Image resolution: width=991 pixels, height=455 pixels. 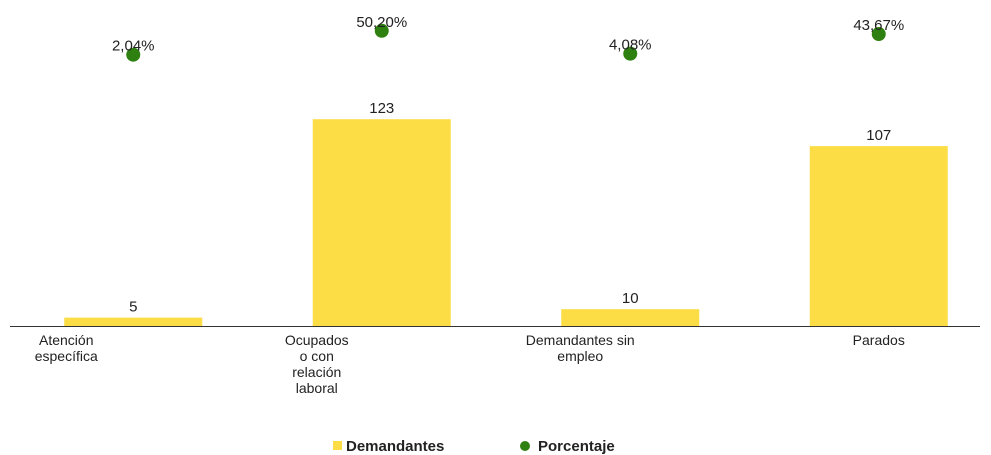 What do you see at coordinates (395, 446) in the screenshot?
I see `legend-label: Demandantes` at bounding box center [395, 446].